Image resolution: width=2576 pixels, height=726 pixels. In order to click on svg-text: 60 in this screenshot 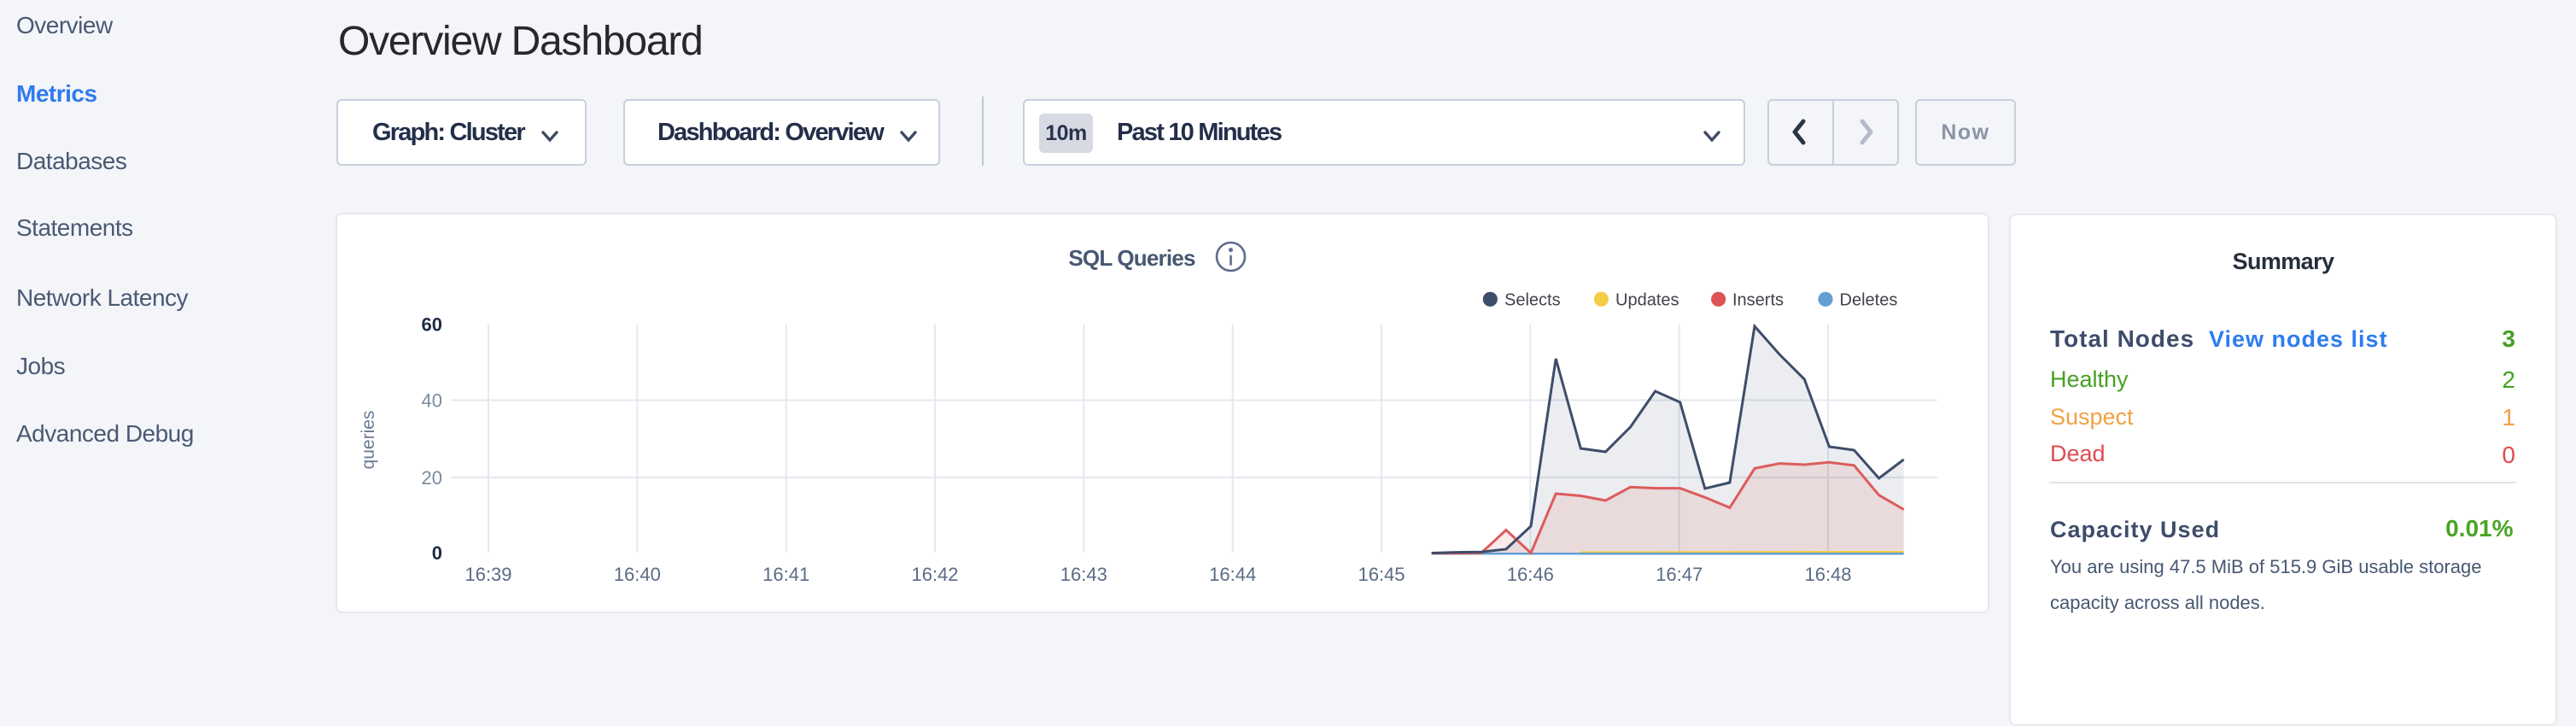, I will do `click(432, 325)`.